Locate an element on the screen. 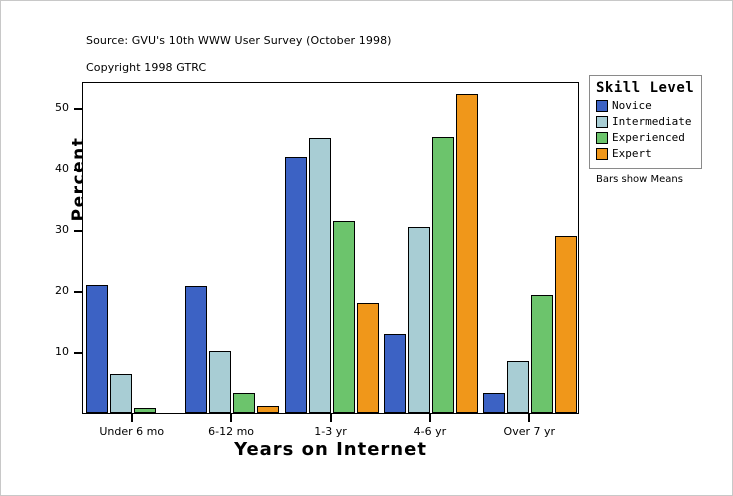 This screenshot has height=496, width=733. y-axis-tick-label: 30 is located at coordinates (62, 229).